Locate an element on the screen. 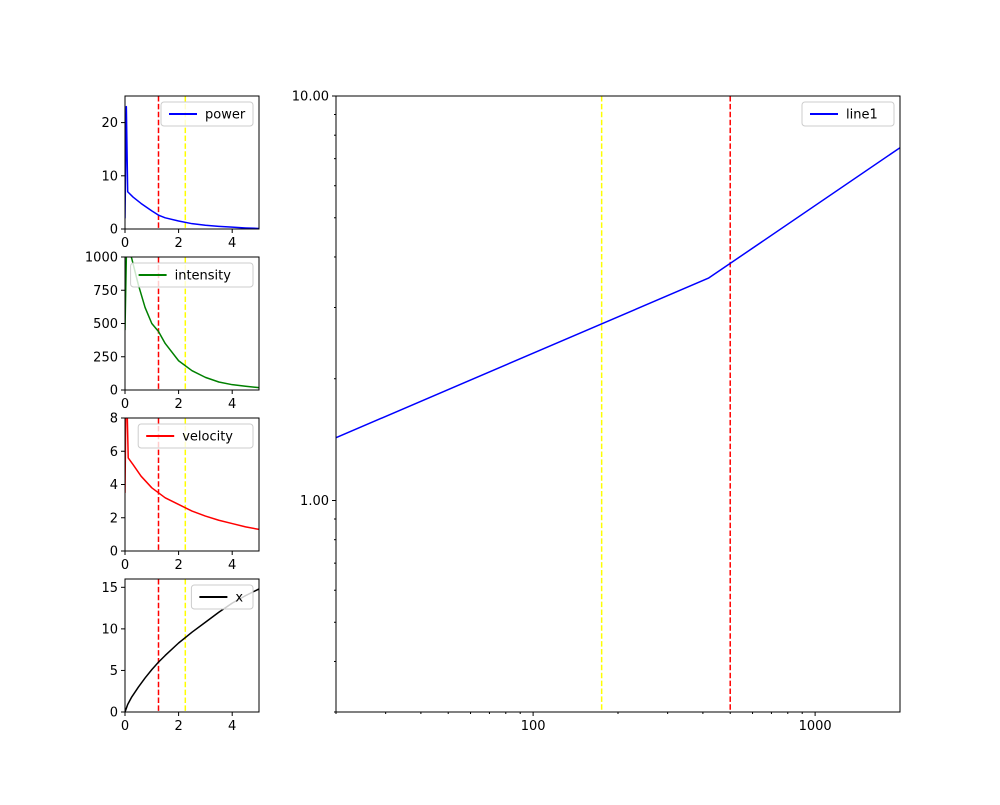 This screenshot has width=1000, height=805. power-subplot: 0 2 4 0 10 20 power is located at coordinates (180, 173).